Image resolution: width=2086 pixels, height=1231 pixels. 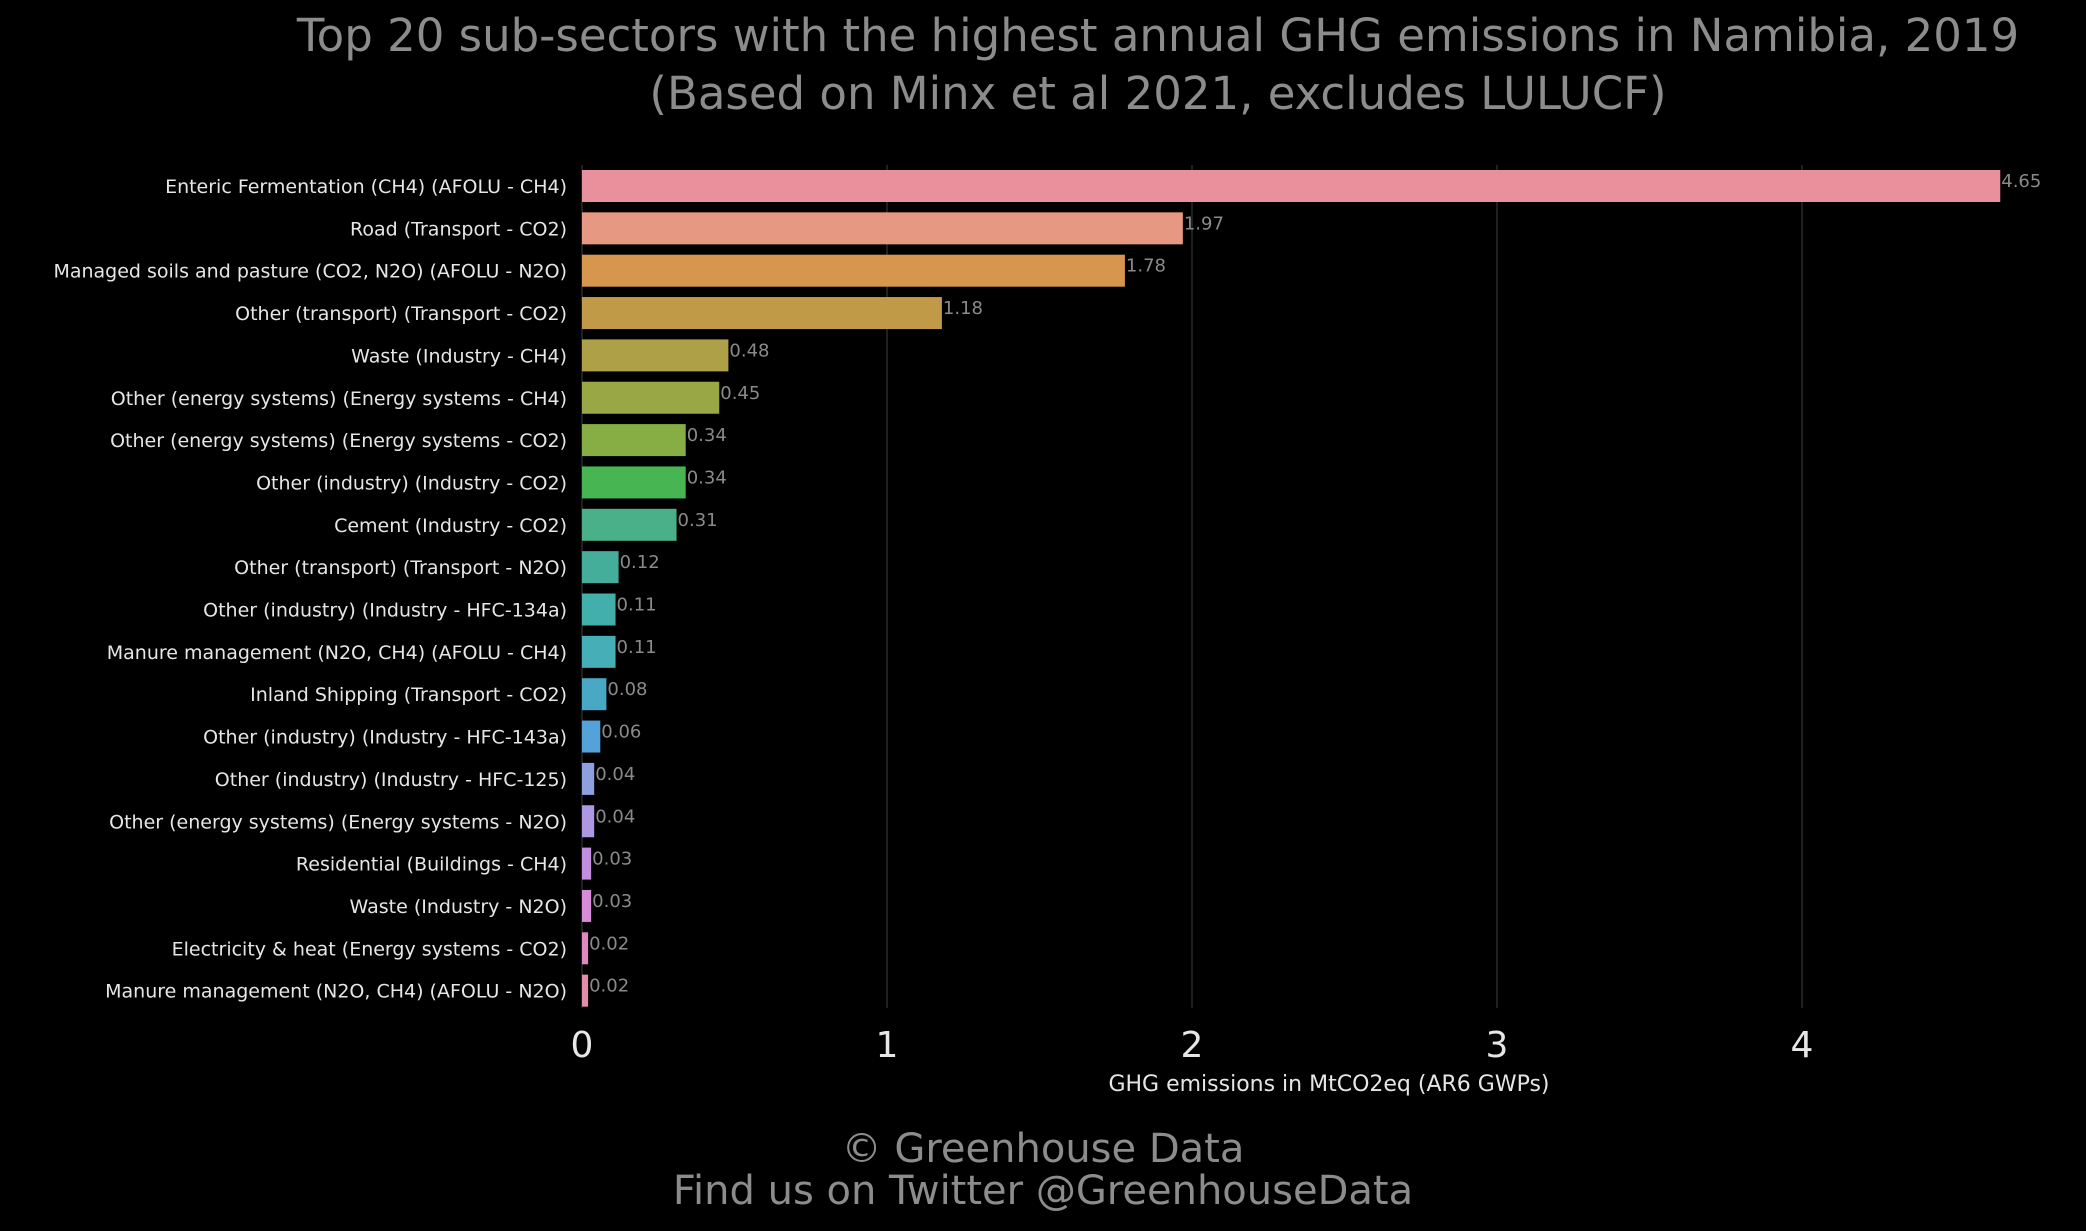 I want to click on category-label: Enteric Fermentation (CH4) (AFOLU - CH4), so click(x=366, y=187).